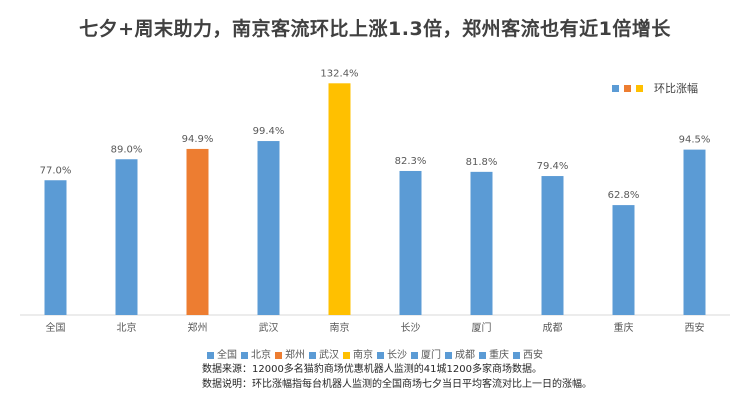 This screenshot has height=412, width=750. Describe the element at coordinates (627, 88) in the screenshot. I see `legend-swatch-orange` at that location.